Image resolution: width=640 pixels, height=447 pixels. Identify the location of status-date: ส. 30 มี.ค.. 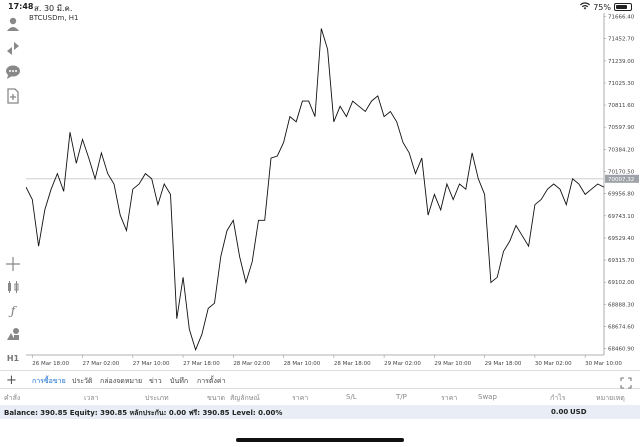
(53, 8).